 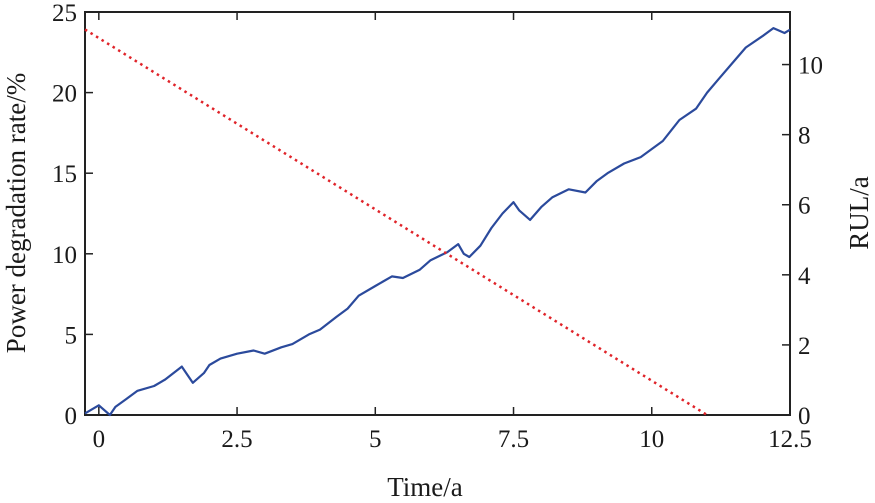 What do you see at coordinates (64, 255) in the screenshot?
I see `y-left-tick-label: 10` at bounding box center [64, 255].